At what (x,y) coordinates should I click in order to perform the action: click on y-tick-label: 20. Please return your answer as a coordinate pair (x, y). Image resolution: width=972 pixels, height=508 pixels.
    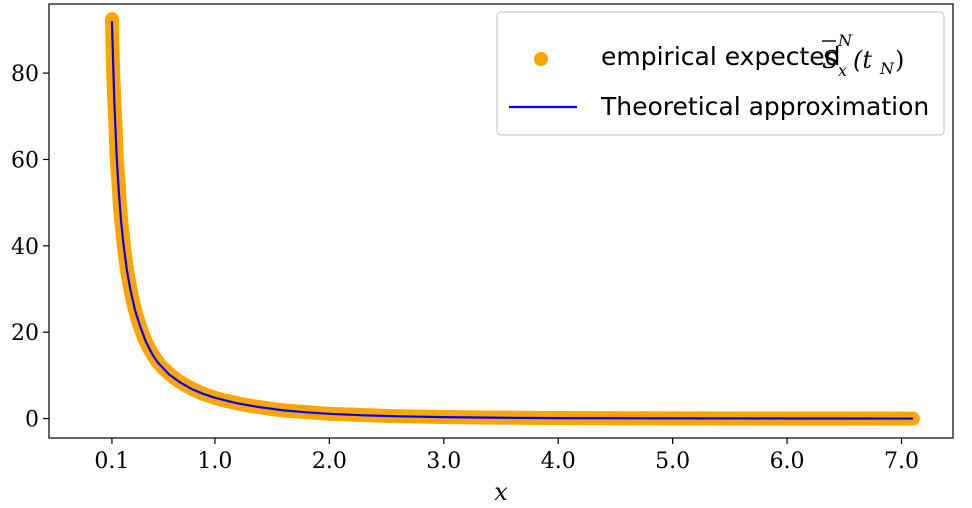
    Looking at the image, I should click on (25, 333).